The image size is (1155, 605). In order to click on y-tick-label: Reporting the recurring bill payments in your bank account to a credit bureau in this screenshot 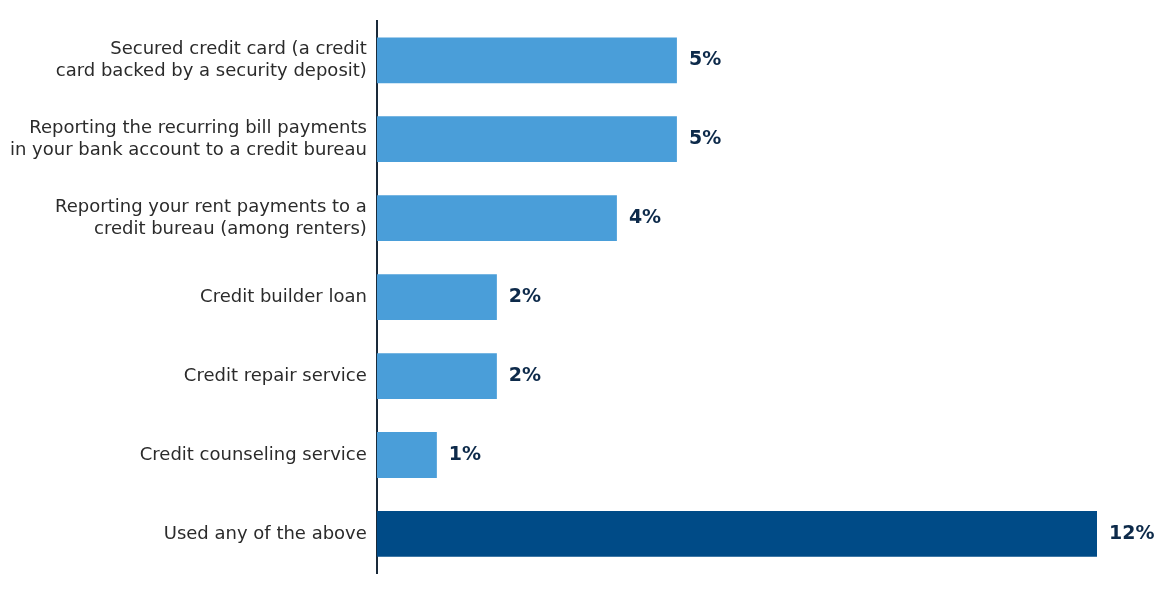, I will do `click(188, 137)`.